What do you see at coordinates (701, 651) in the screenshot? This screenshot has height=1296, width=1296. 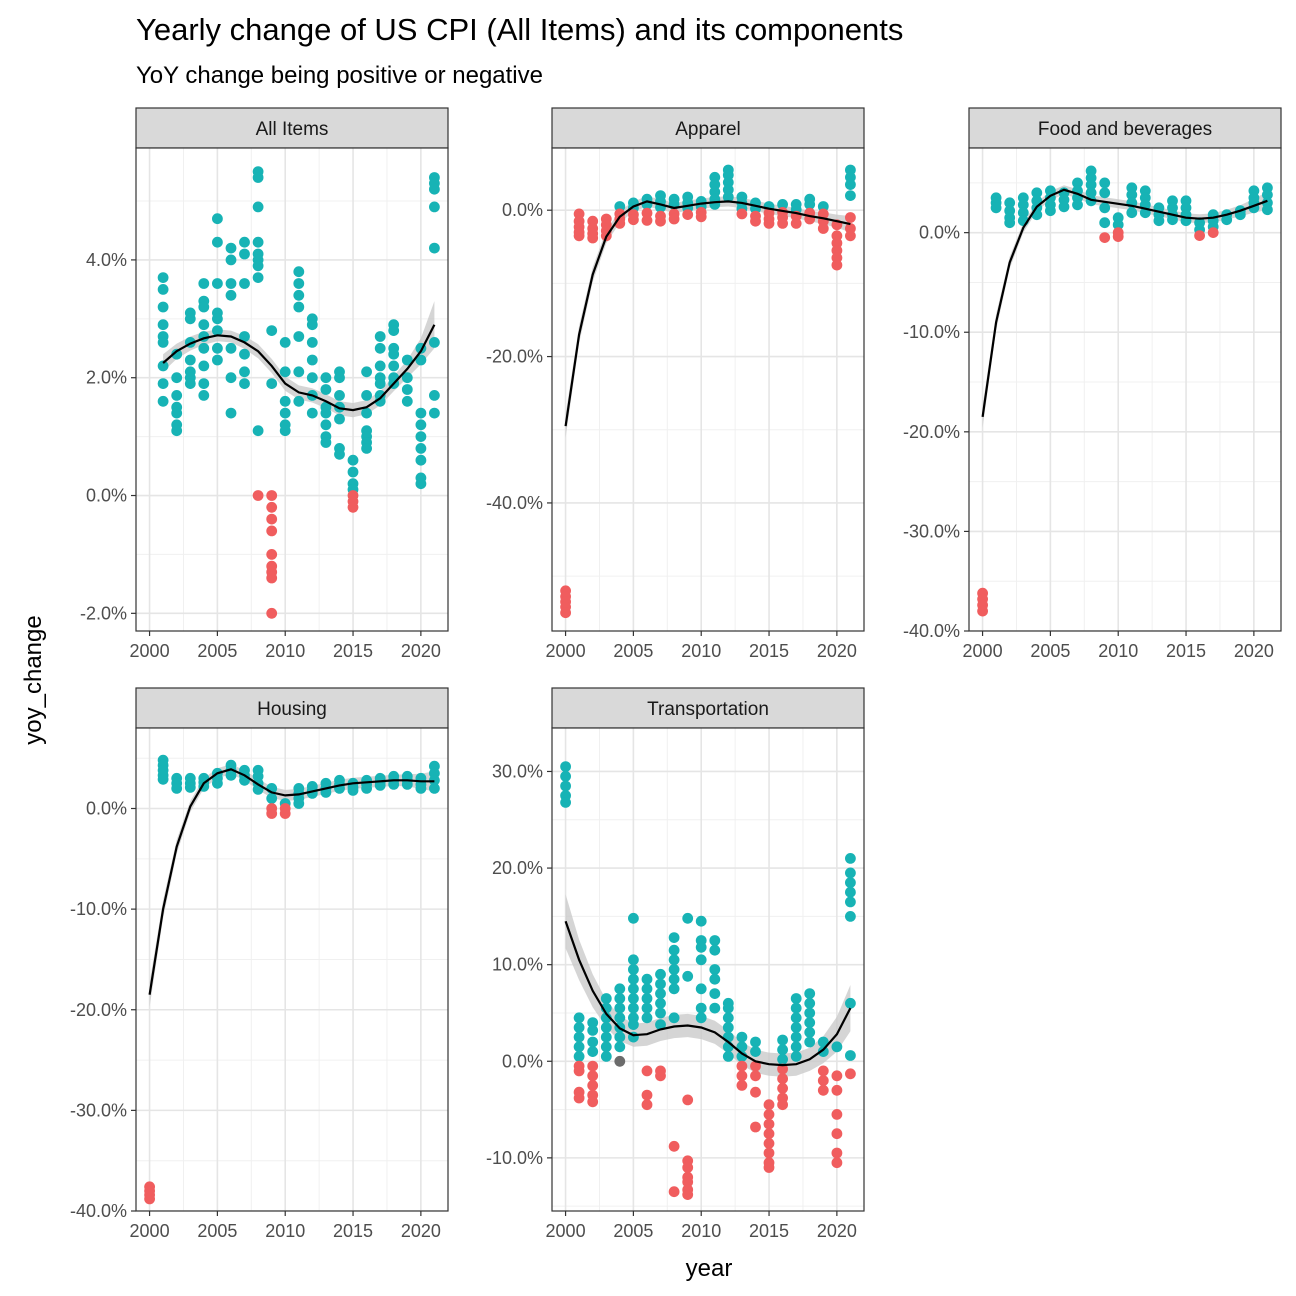 I see `x-tick-label: 2010` at bounding box center [701, 651].